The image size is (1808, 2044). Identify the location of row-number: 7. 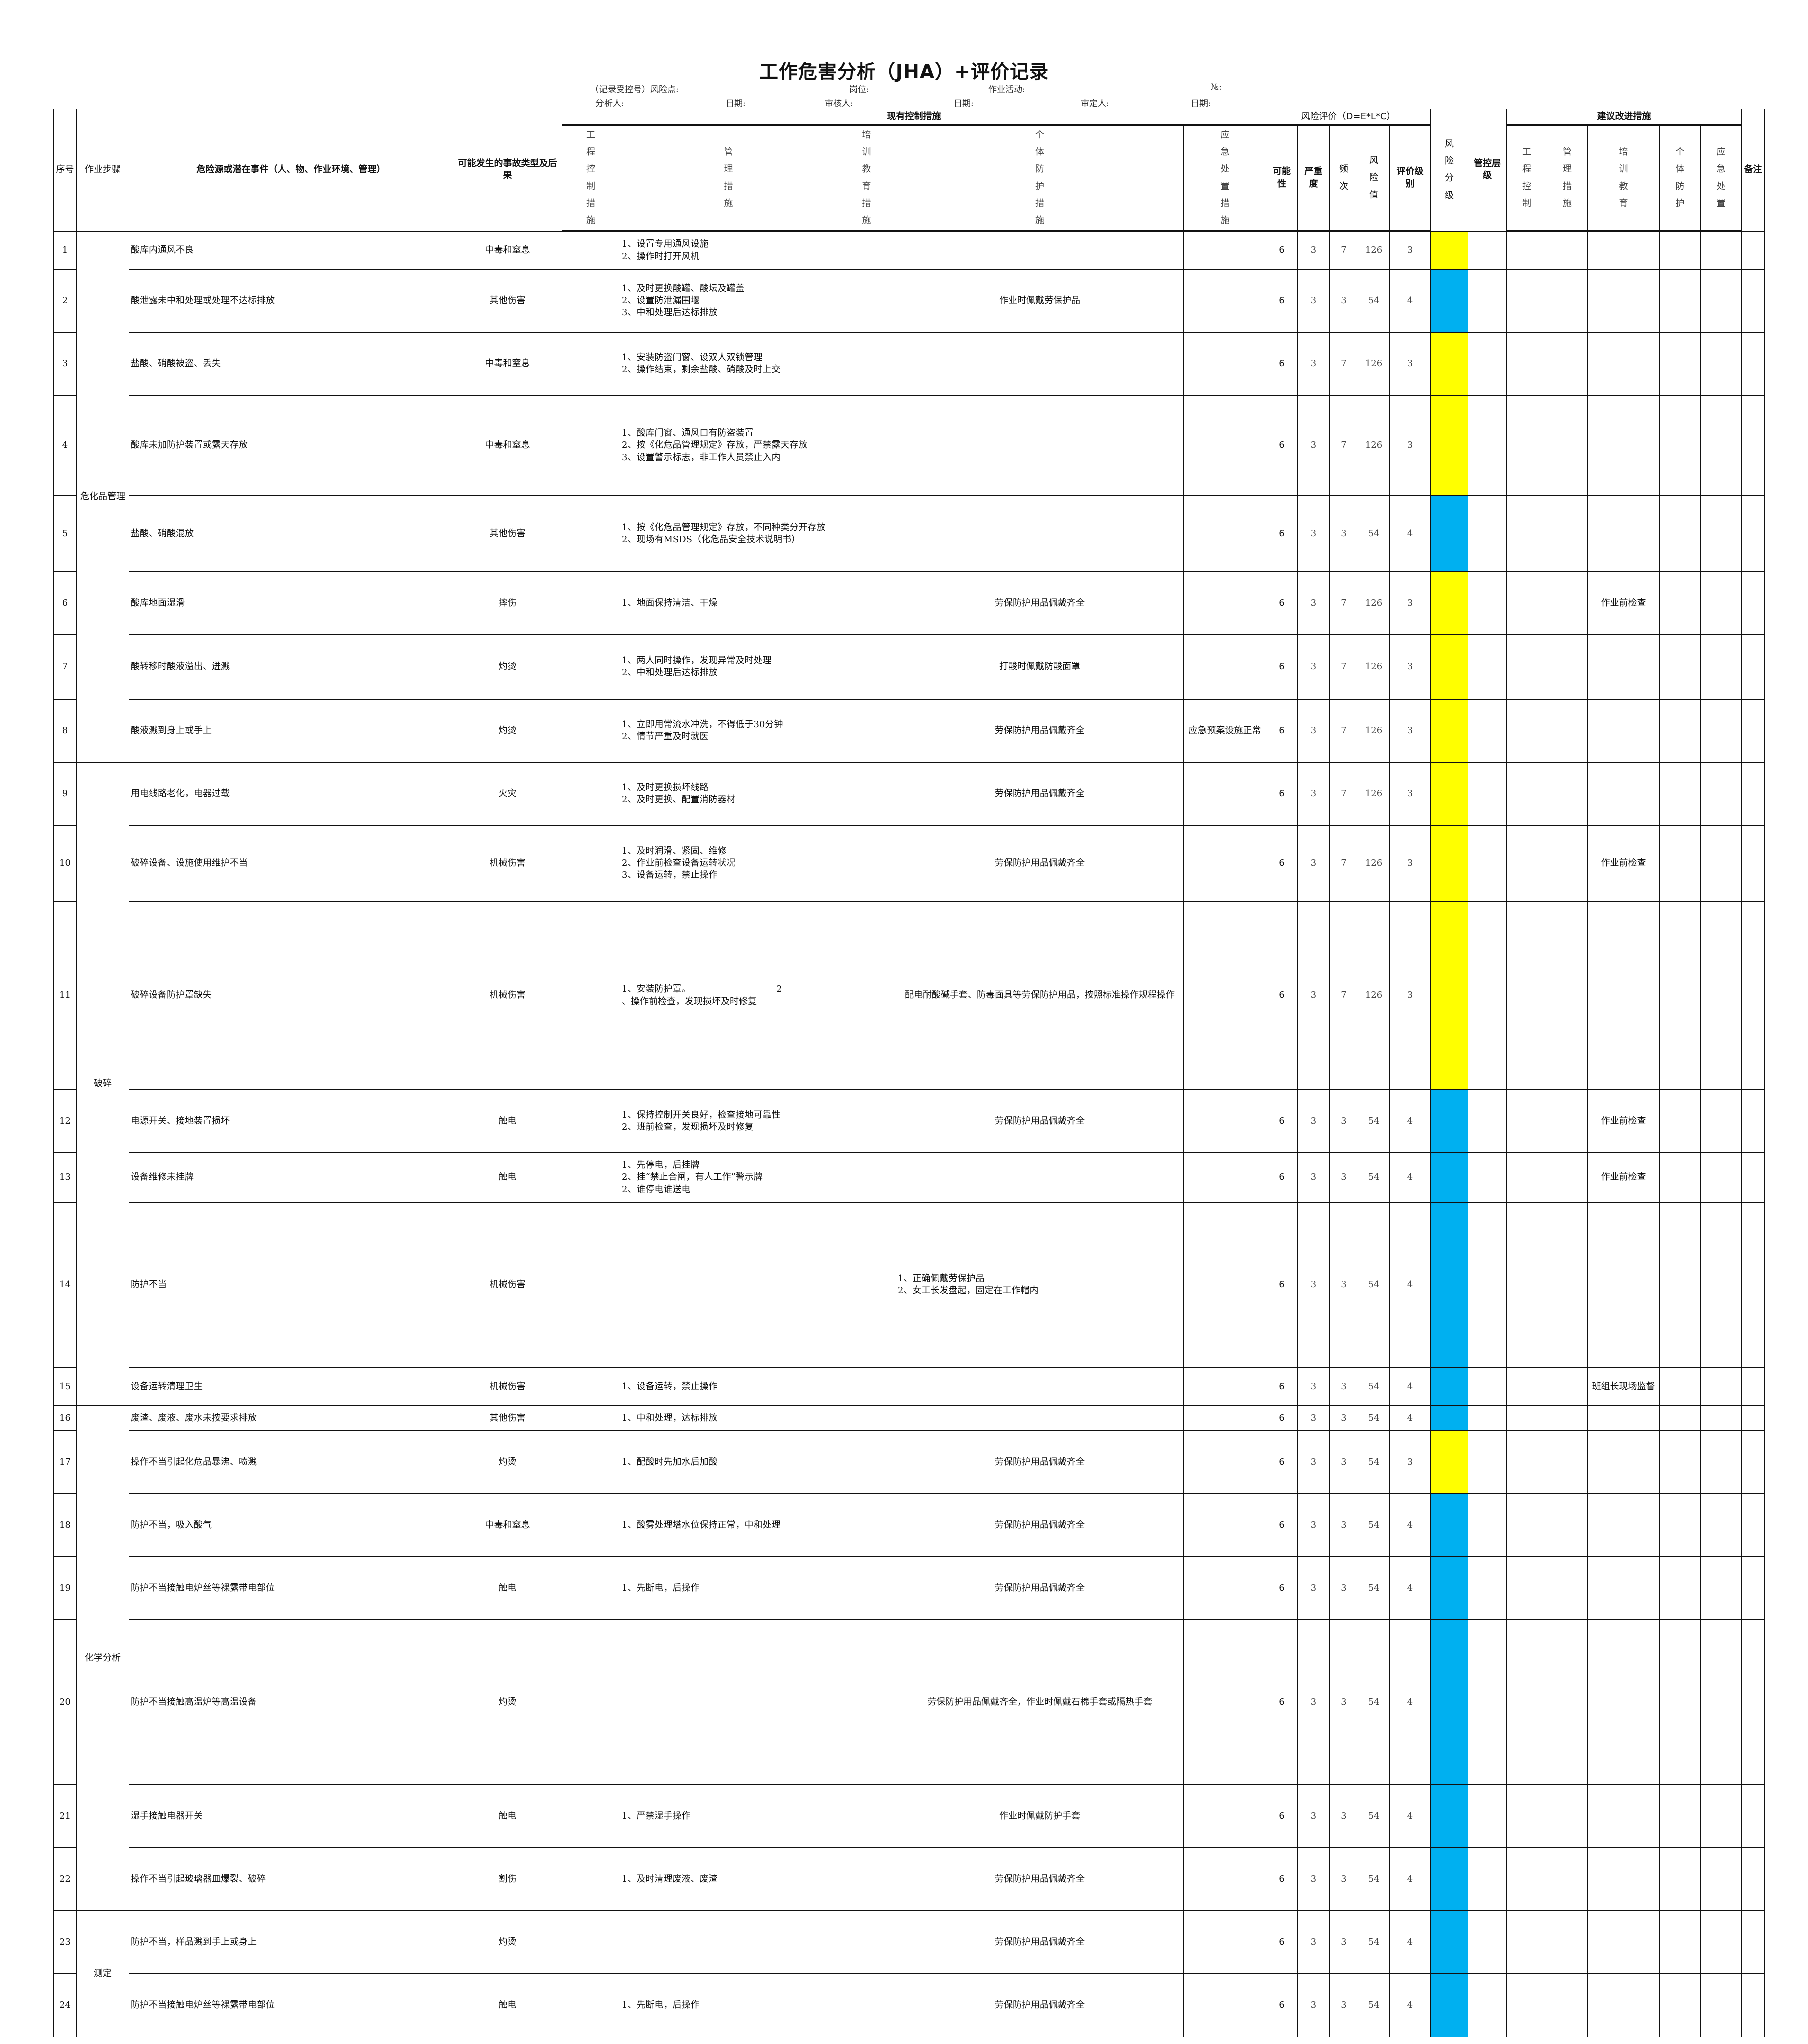
(65, 667).